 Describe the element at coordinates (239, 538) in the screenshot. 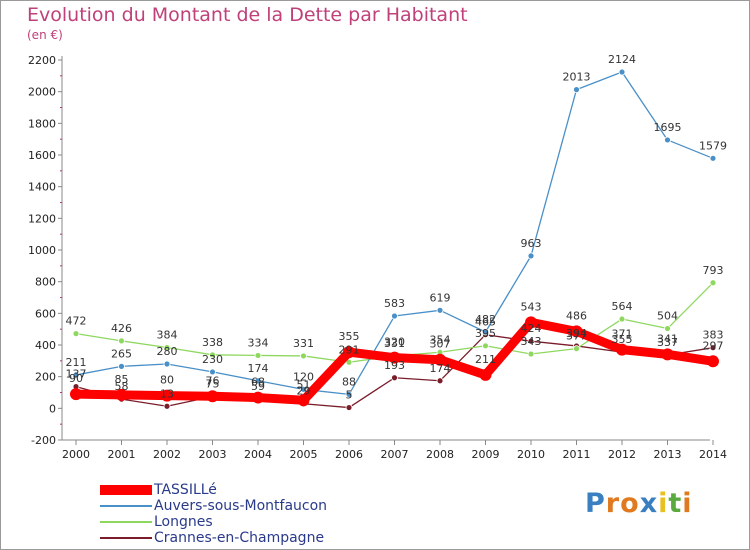

I see `legend-label-crannes: Crannes-en-Champagne` at that location.